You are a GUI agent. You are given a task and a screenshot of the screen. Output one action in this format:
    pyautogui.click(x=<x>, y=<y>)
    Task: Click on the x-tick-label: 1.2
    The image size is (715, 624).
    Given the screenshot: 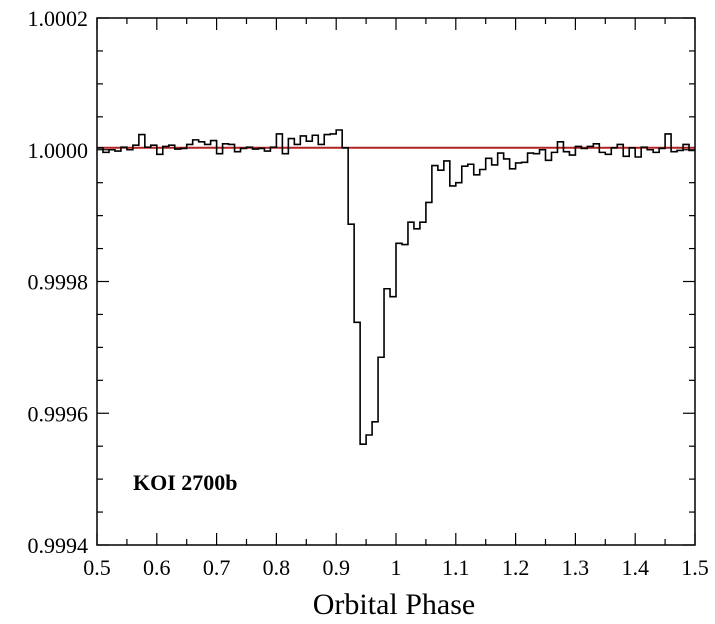 What is the action you would take?
    pyautogui.click(x=516, y=567)
    